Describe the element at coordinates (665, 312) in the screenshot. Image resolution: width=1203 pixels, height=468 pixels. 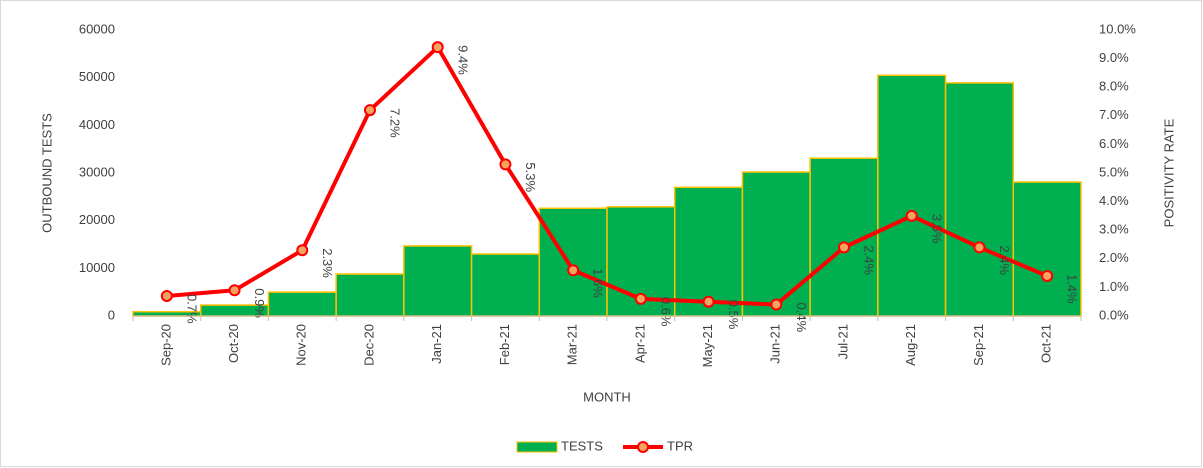
I see `data-label: 0.6%` at that location.